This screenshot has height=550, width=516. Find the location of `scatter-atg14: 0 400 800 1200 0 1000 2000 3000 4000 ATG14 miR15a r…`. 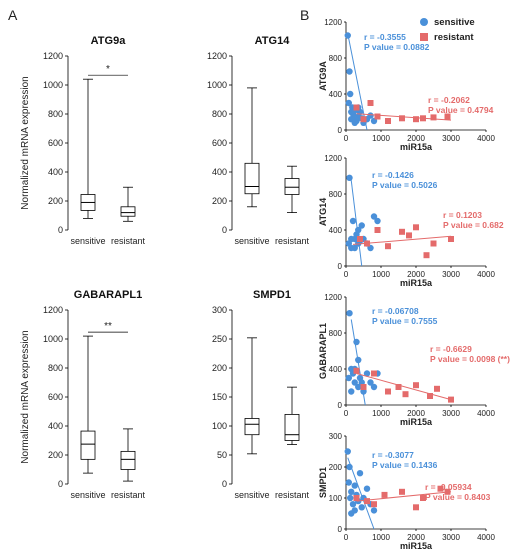

scatter-atg14: 0 400 800 1200 0 1000 2000 3000 4000 ATG14 miR15a r… is located at coordinates (411, 221).